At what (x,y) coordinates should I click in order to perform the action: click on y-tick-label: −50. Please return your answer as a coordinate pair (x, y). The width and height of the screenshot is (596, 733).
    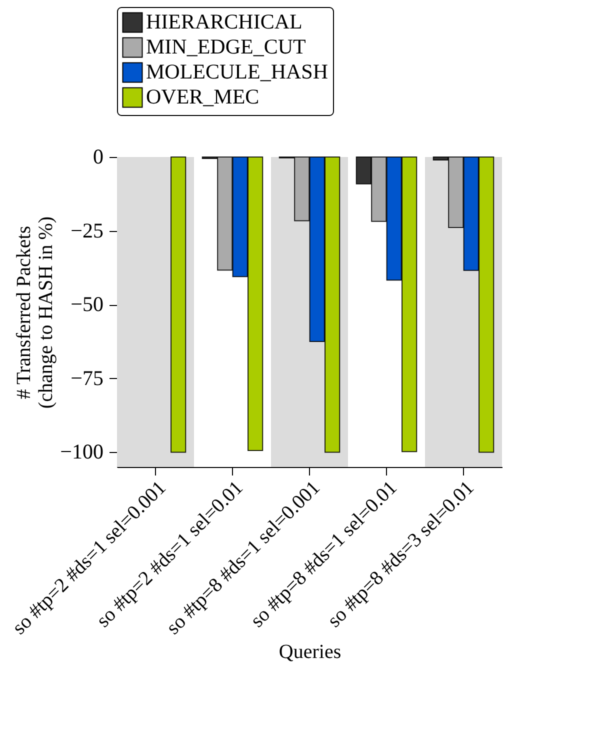
    Looking at the image, I should click on (87, 304).